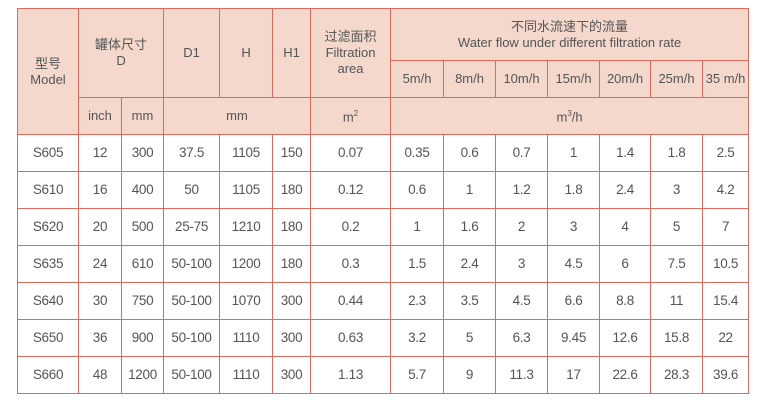 This screenshot has width=769, height=402. What do you see at coordinates (348, 117) in the screenshot?
I see `unit-area-base: m` at bounding box center [348, 117].